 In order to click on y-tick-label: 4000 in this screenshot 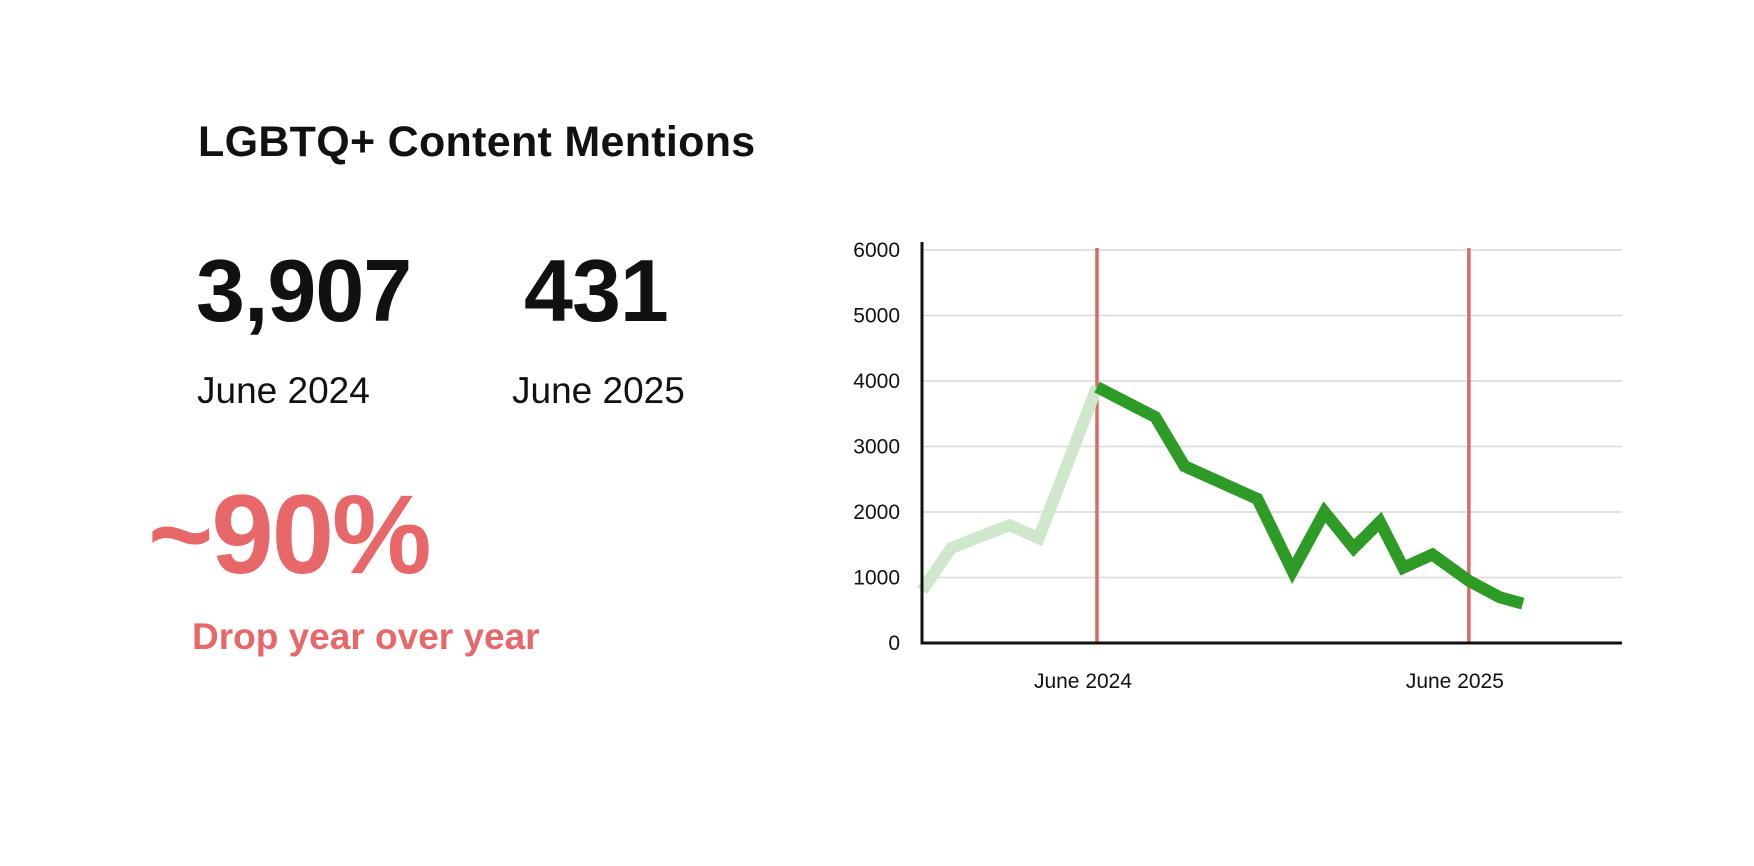, I will do `click(876, 381)`.